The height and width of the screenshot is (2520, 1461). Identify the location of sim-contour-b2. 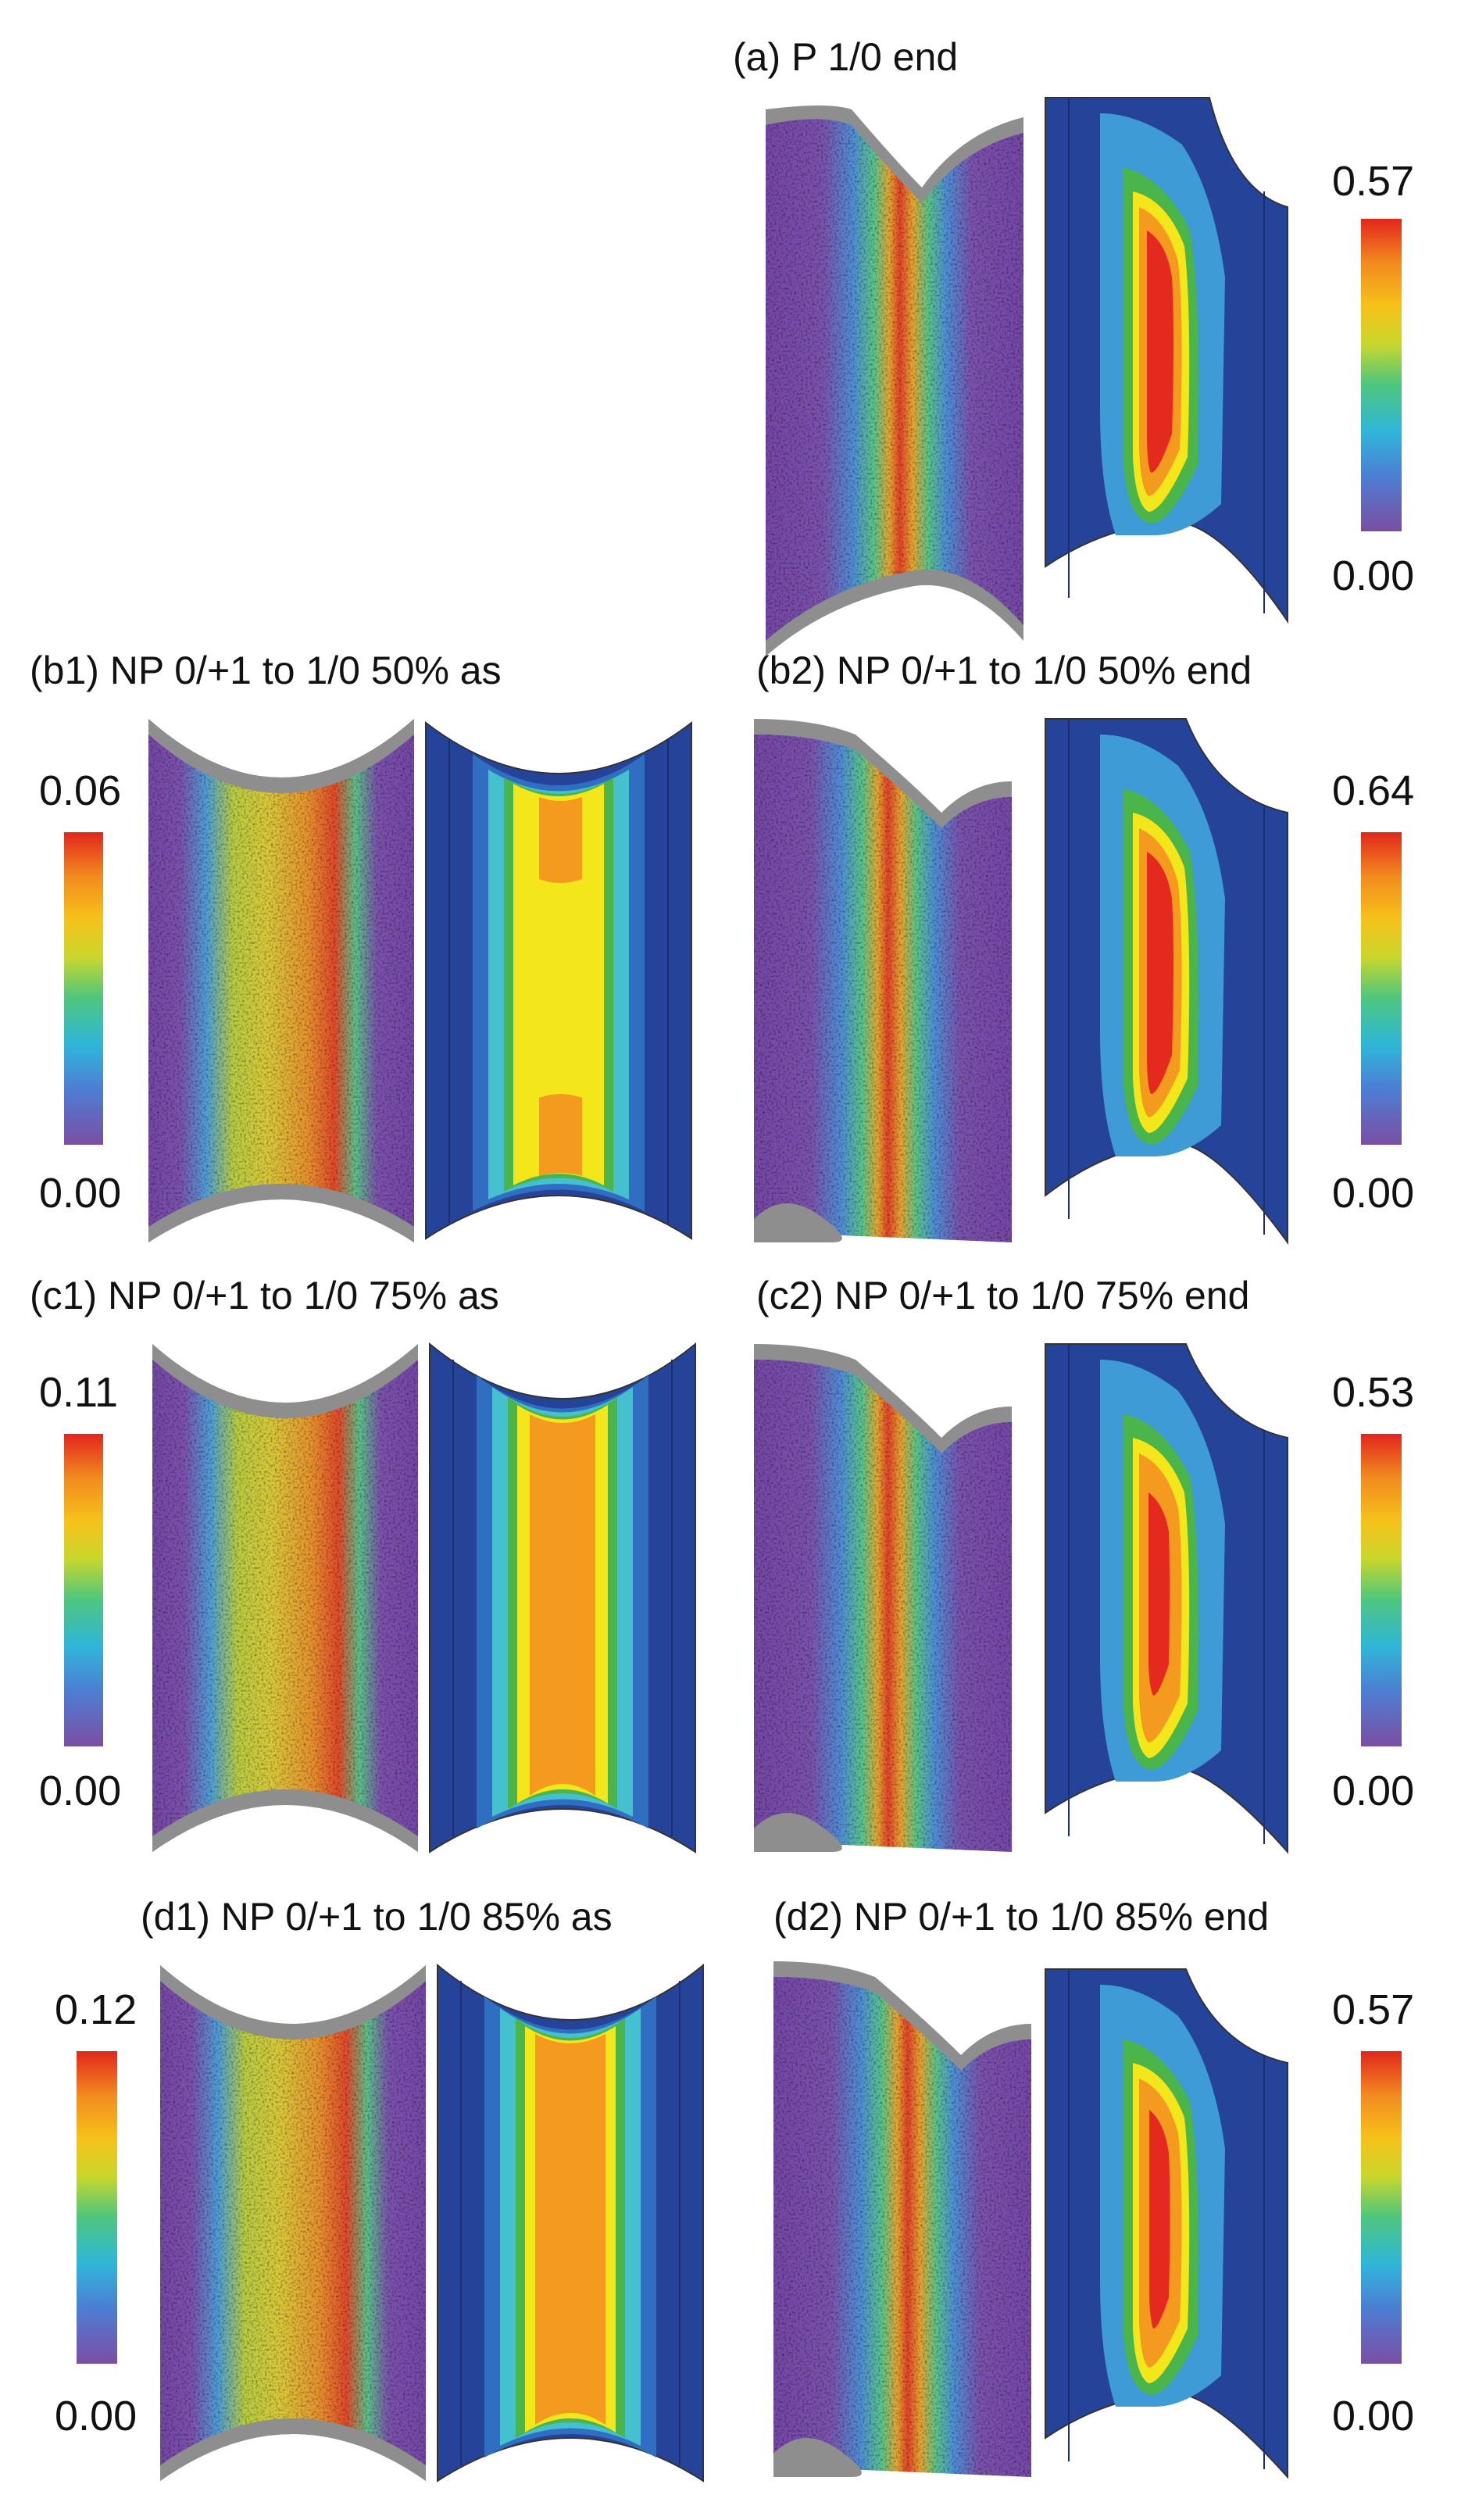
(1166, 982).